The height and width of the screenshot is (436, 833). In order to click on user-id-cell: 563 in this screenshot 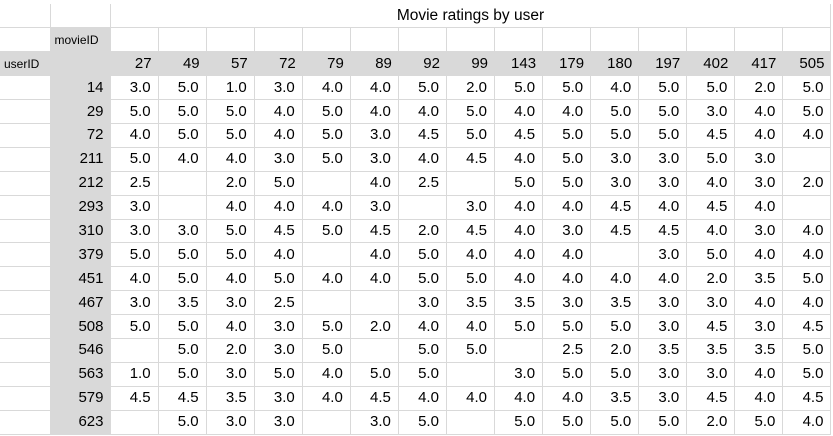, I will do `click(80, 374)`.